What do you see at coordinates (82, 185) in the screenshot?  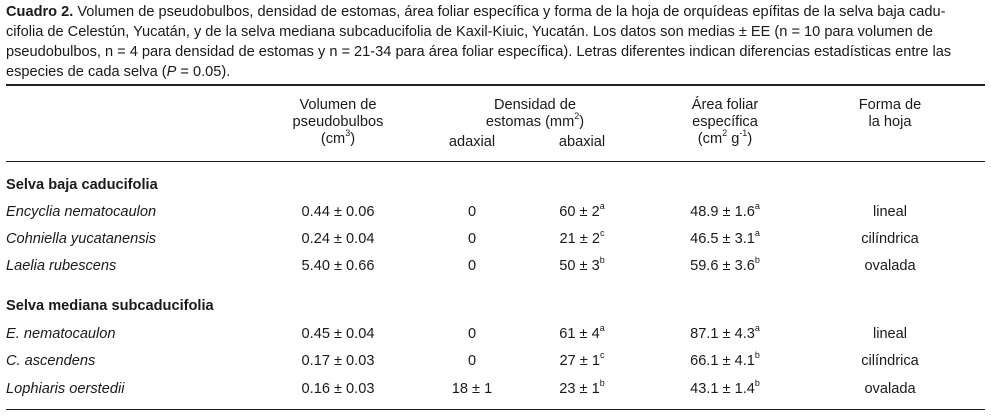 I see `section-title: Selva baja caducifolia` at bounding box center [82, 185].